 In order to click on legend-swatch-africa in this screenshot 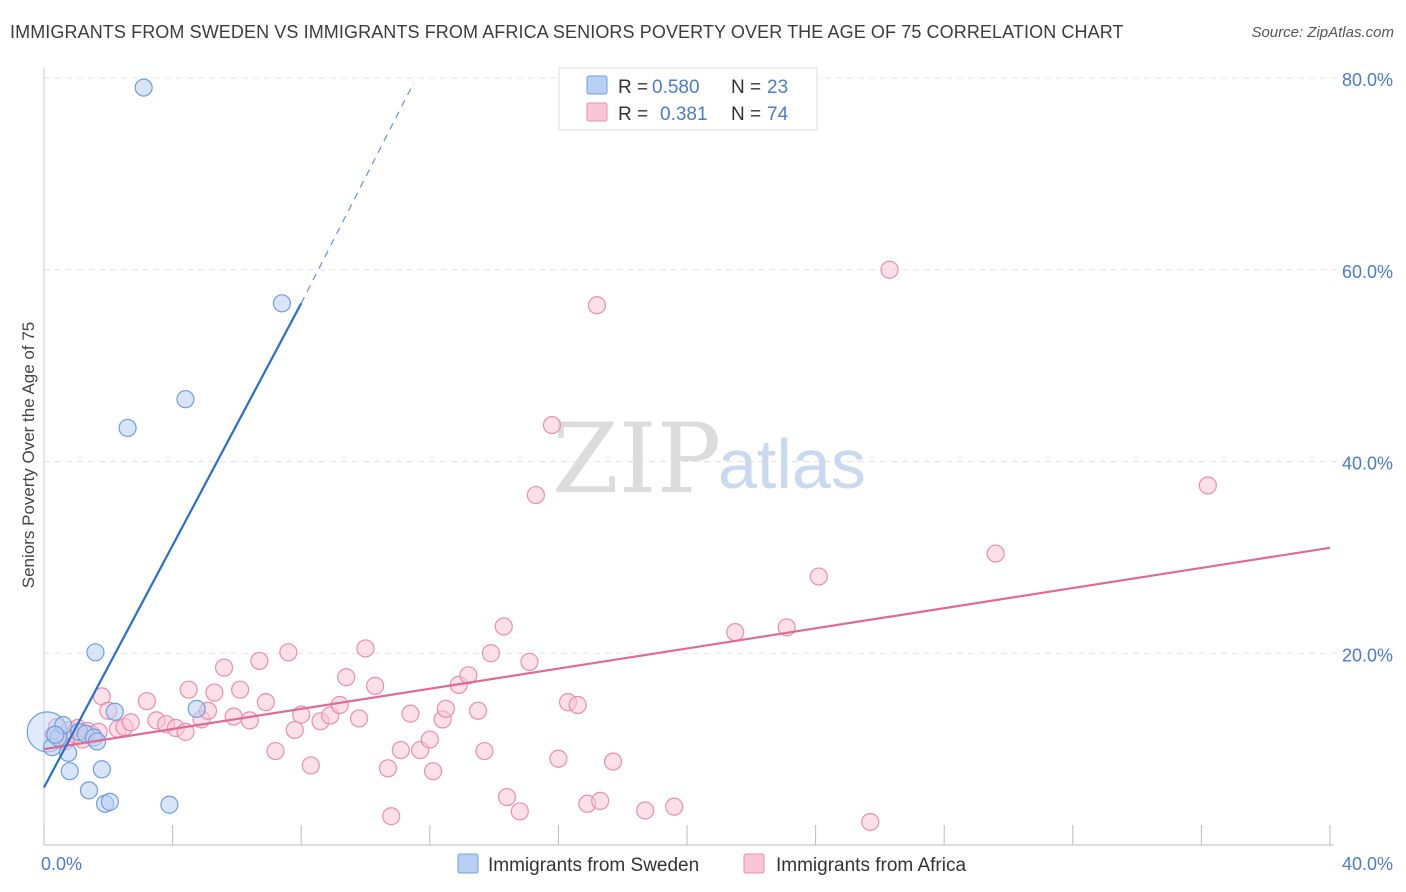, I will do `click(597, 112)`.